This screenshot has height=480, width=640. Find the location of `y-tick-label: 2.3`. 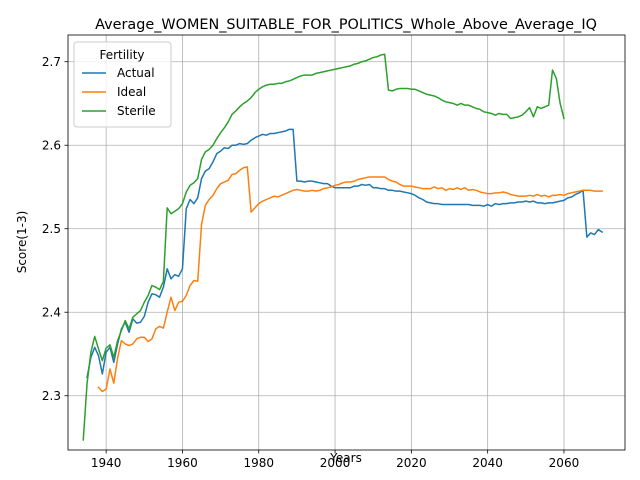

y-tick-label: 2.3 is located at coordinates (51, 396).